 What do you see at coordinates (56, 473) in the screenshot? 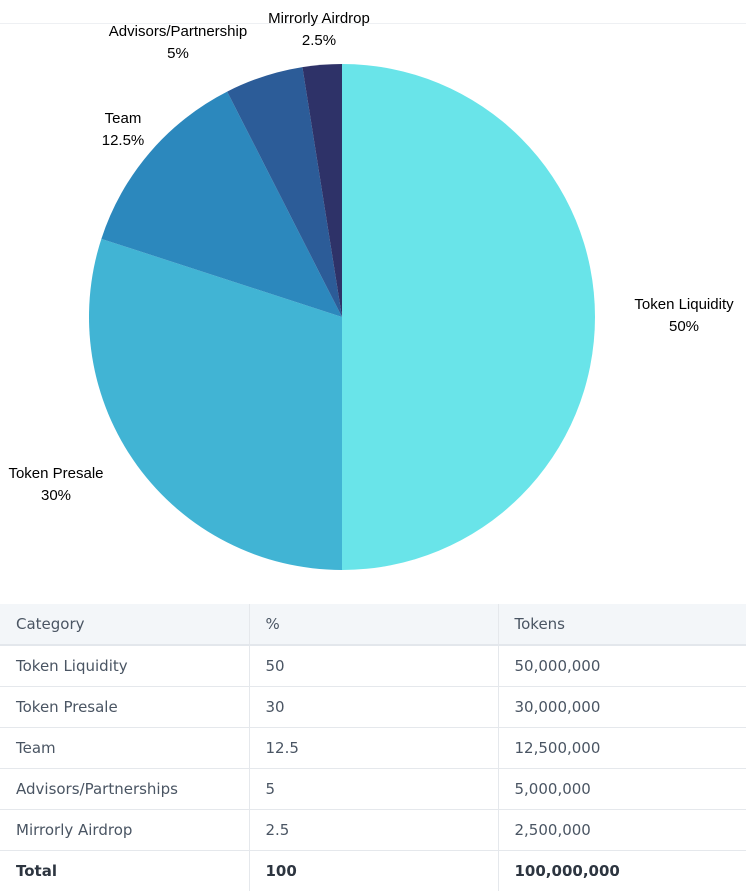
I see `slice-name: Token Presale` at bounding box center [56, 473].